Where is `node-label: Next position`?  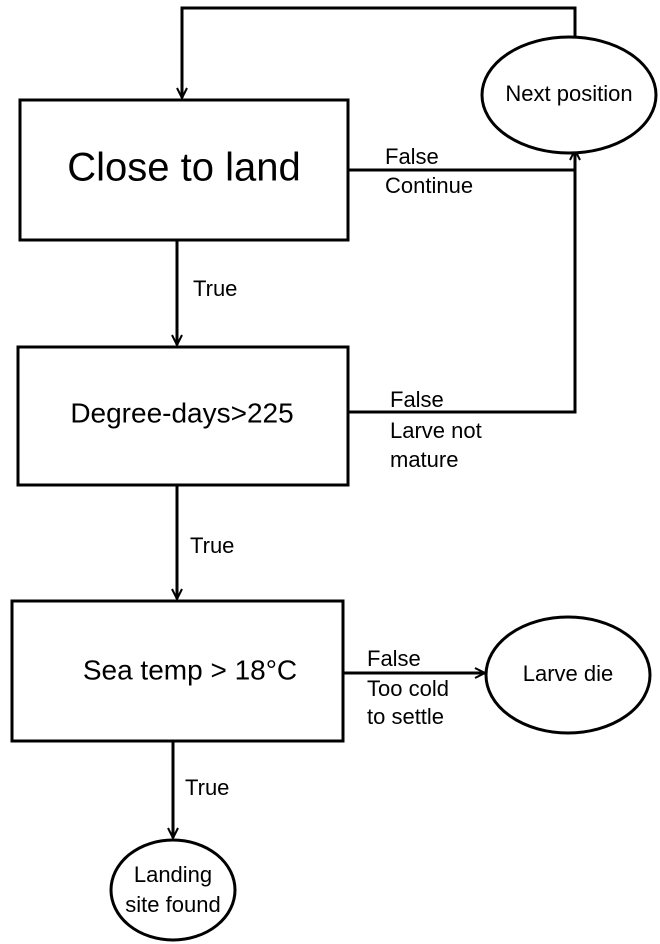
node-label: Next position is located at coordinates (568, 93).